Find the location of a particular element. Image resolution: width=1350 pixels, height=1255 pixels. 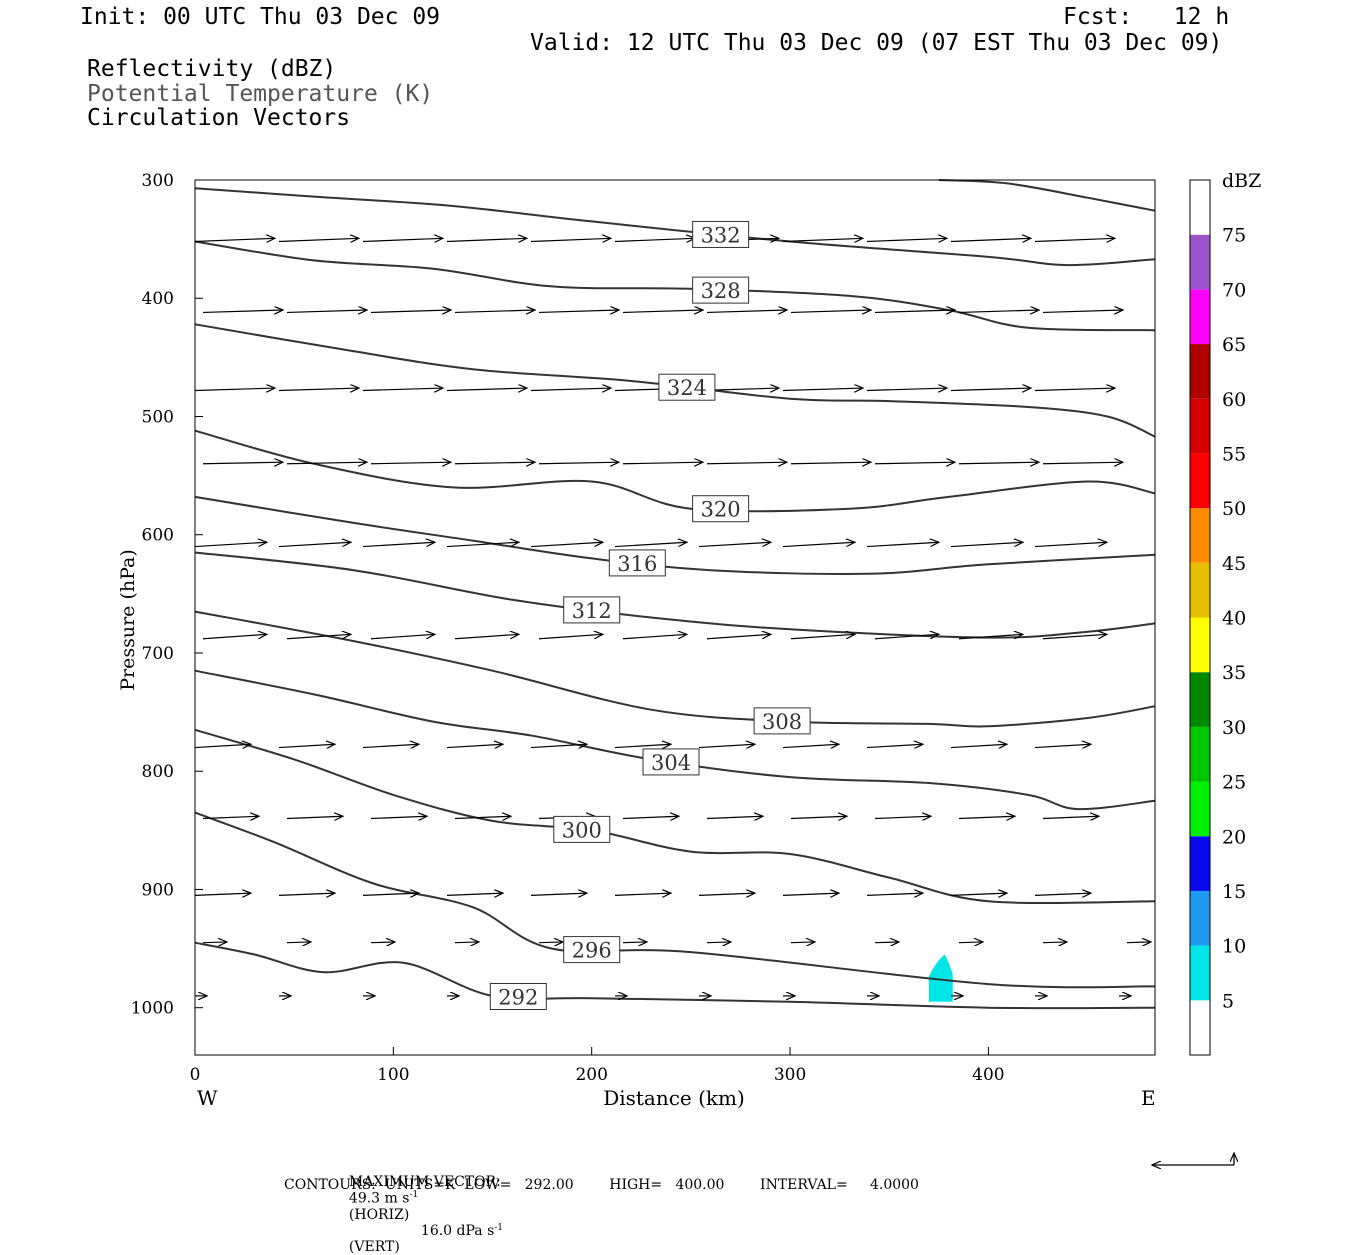

isentrope-label-328: 328 is located at coordinates (721, 291).